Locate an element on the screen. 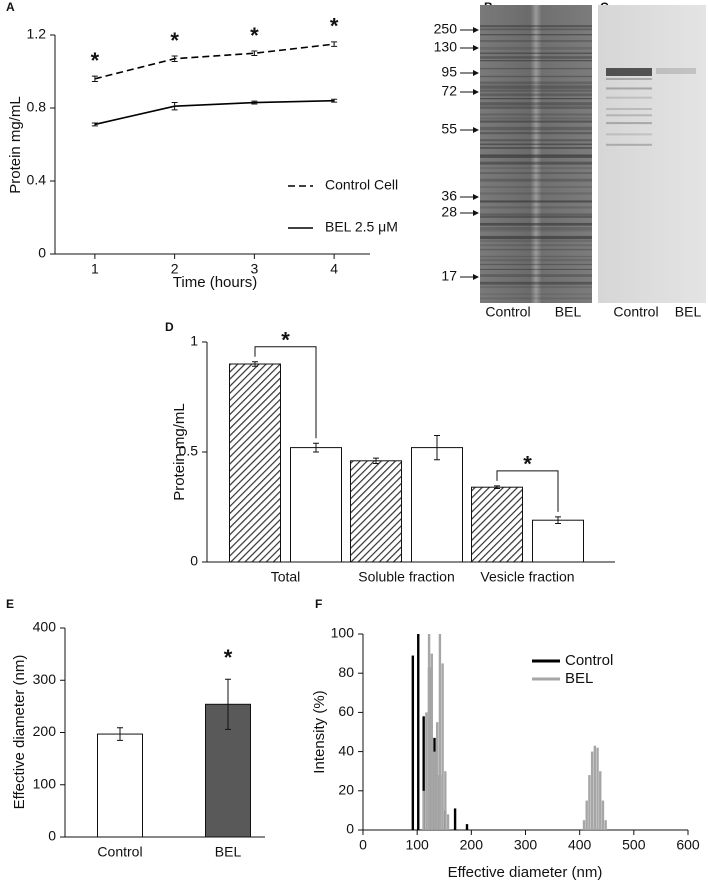 This screenshot has width=708, height=885. x-tick-label: 4 is located at coordinates (334, 269).